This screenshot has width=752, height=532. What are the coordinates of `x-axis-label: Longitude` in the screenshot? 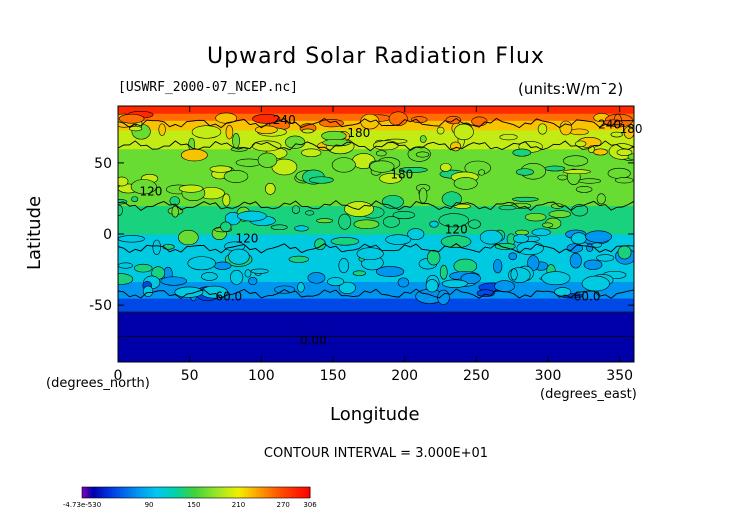 It's located at (375, 414).